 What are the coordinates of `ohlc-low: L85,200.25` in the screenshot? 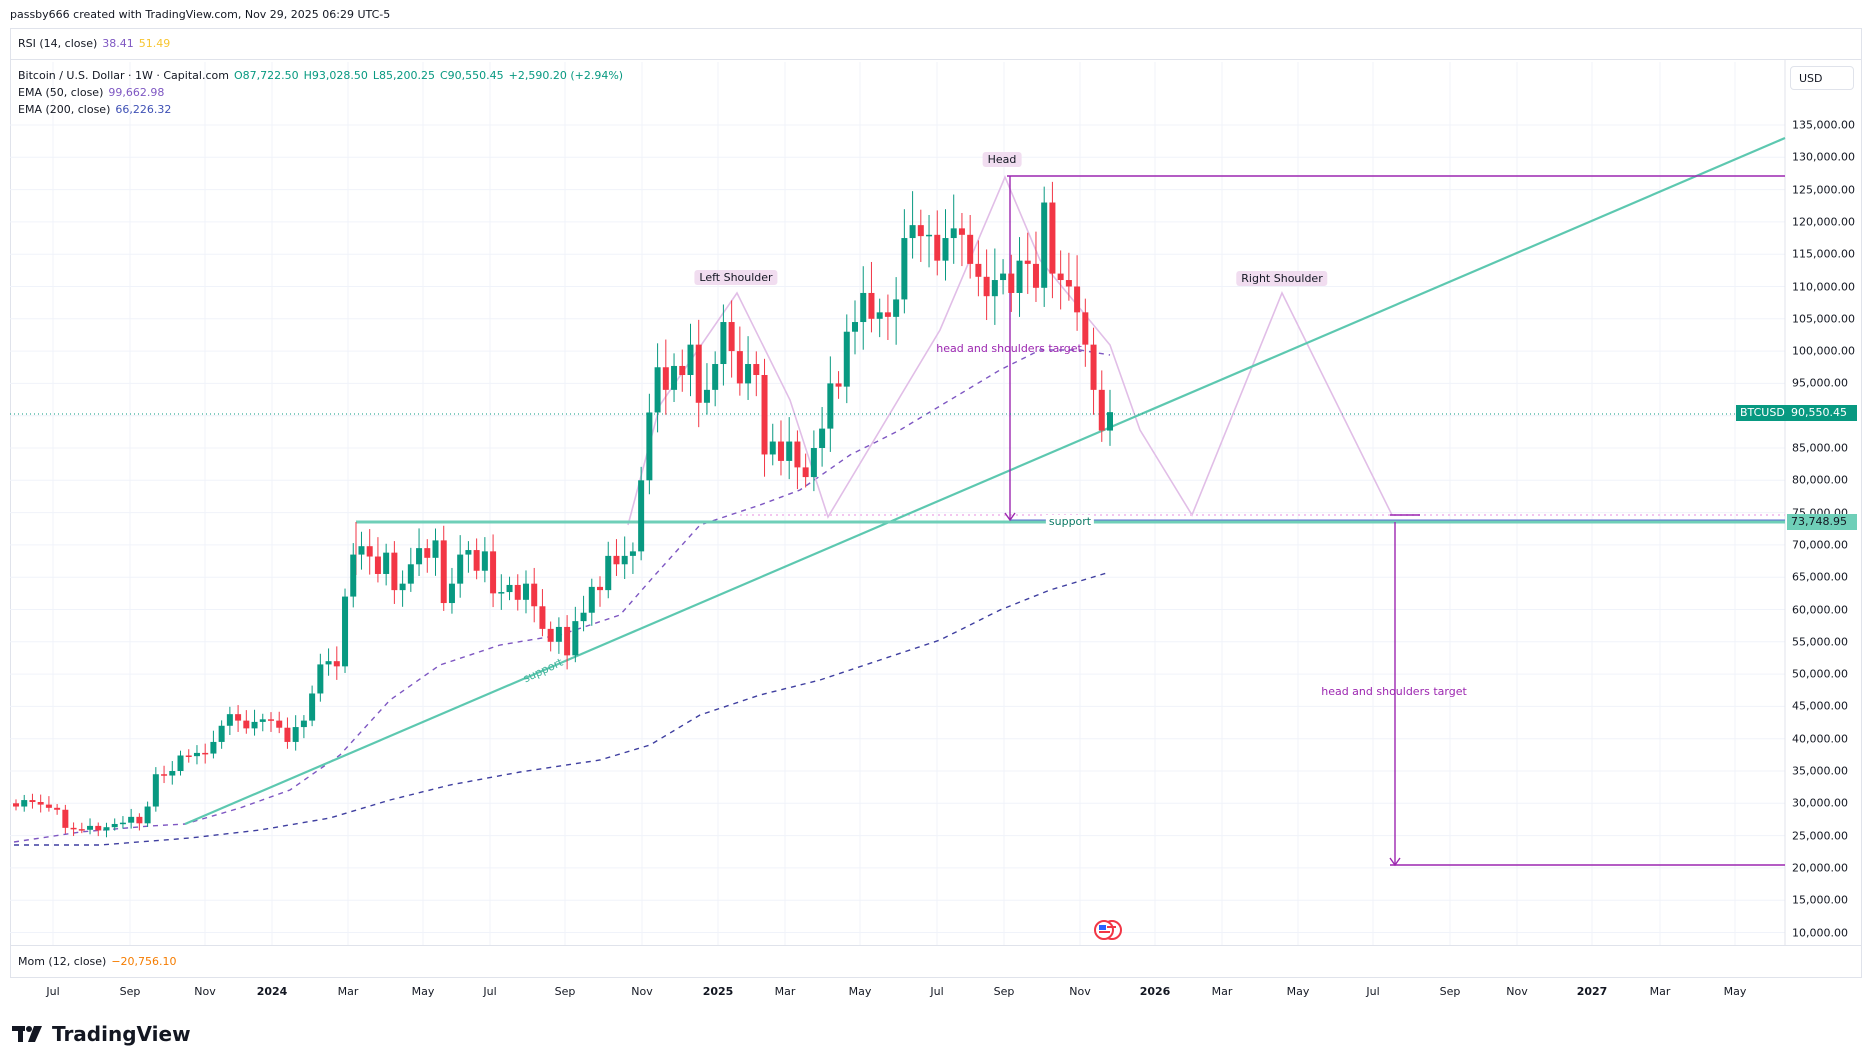 It's located at (403, 75).